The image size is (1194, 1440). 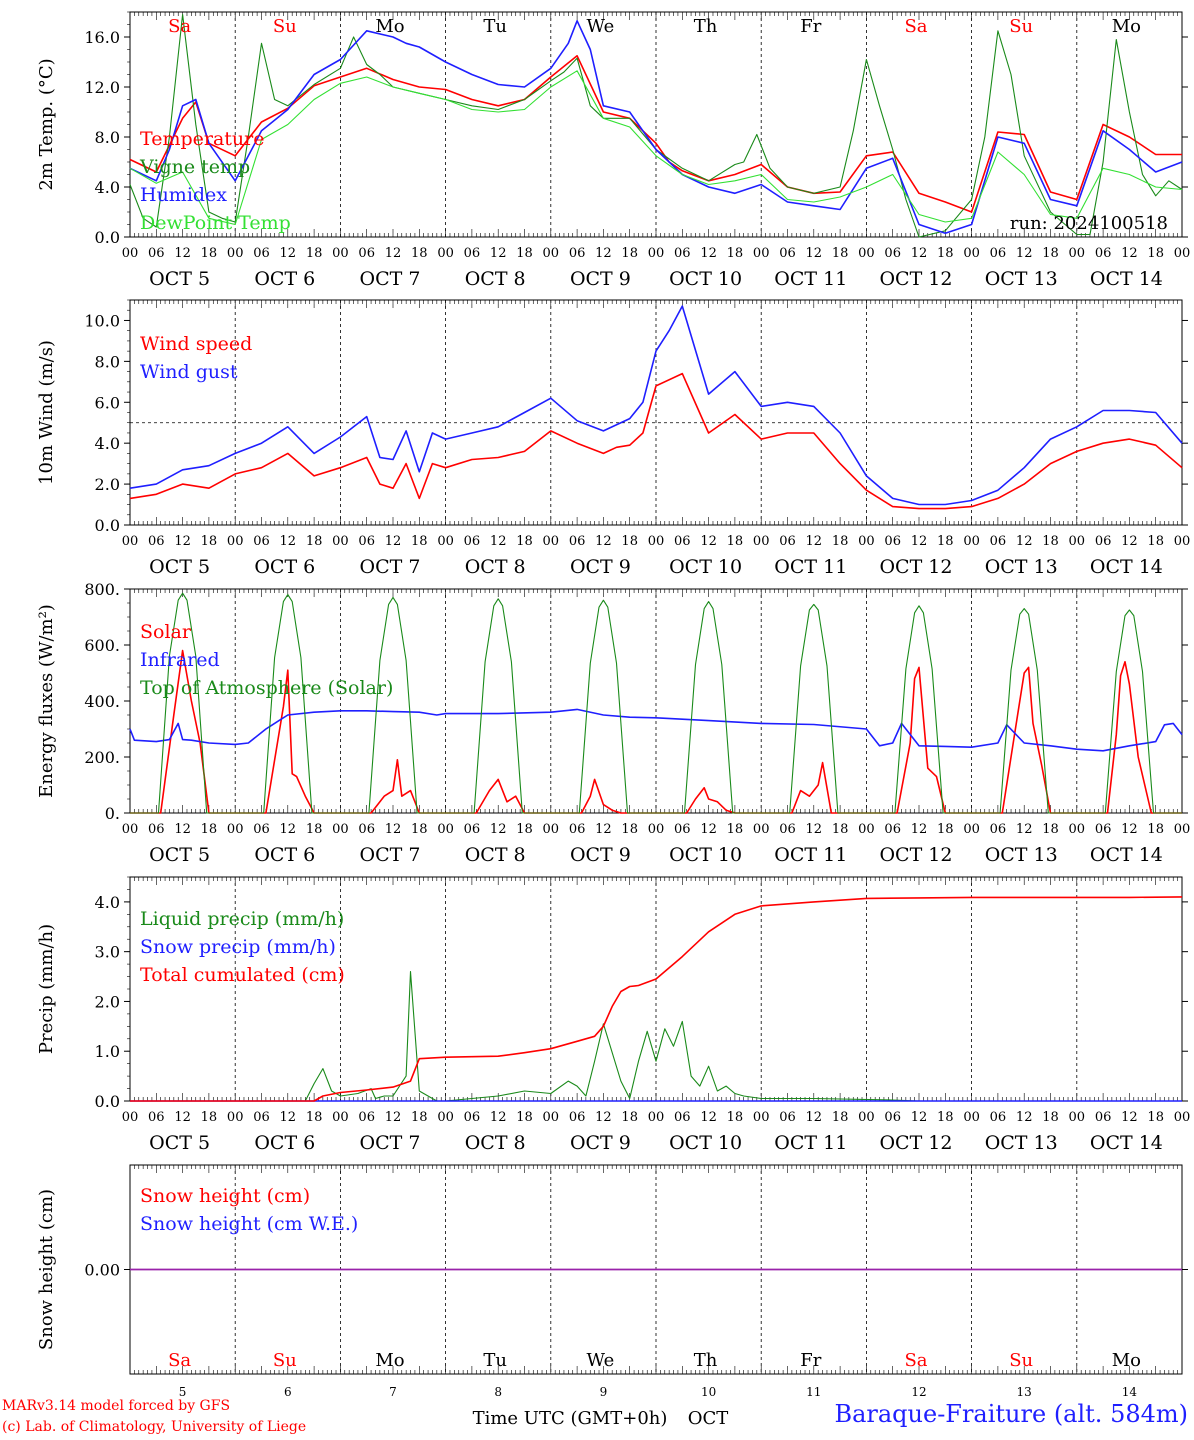 What do you see at coordinates (46, 1269) in the screenshot?
I see `y-axis-label: Snow height (cm)` at bounding box center [46, 1269].